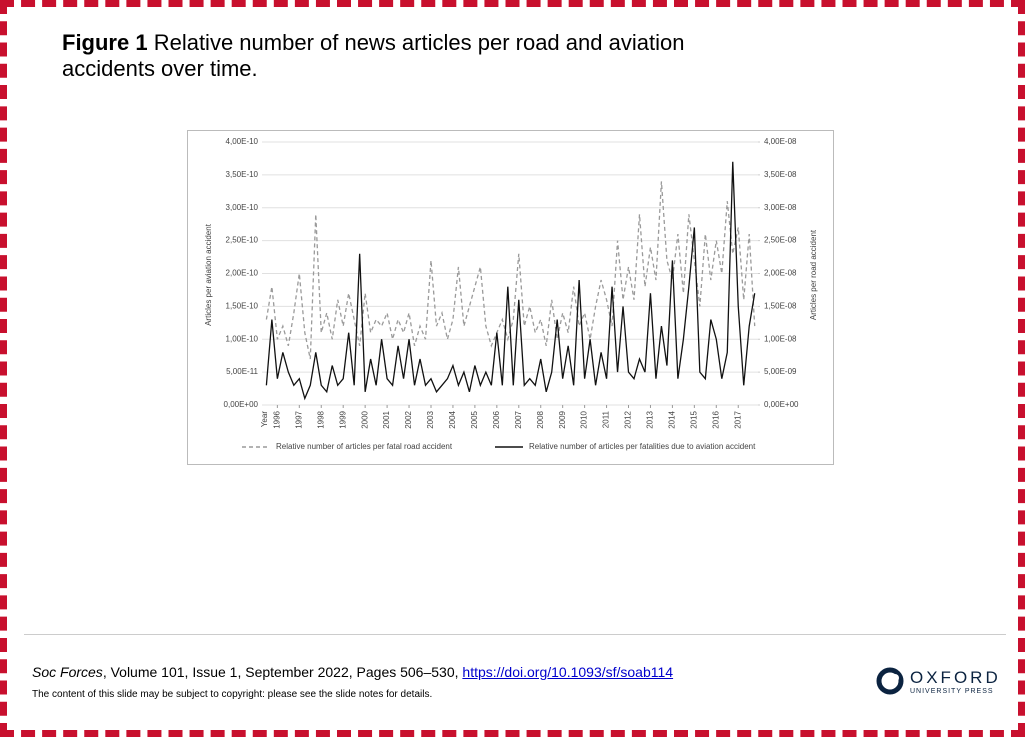 The image size is (1025, 737). What do you see at coordinates (474, 419) in the screenshot?
I see `x-tick-label: 2005` at bounding box center [474, 419].